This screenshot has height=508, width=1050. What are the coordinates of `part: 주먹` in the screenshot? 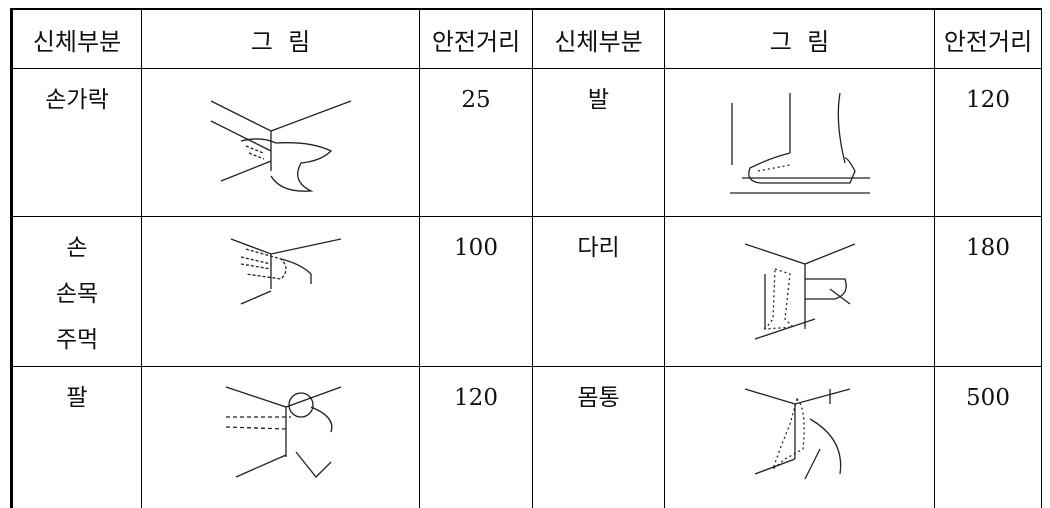 It's located at (77, 340).